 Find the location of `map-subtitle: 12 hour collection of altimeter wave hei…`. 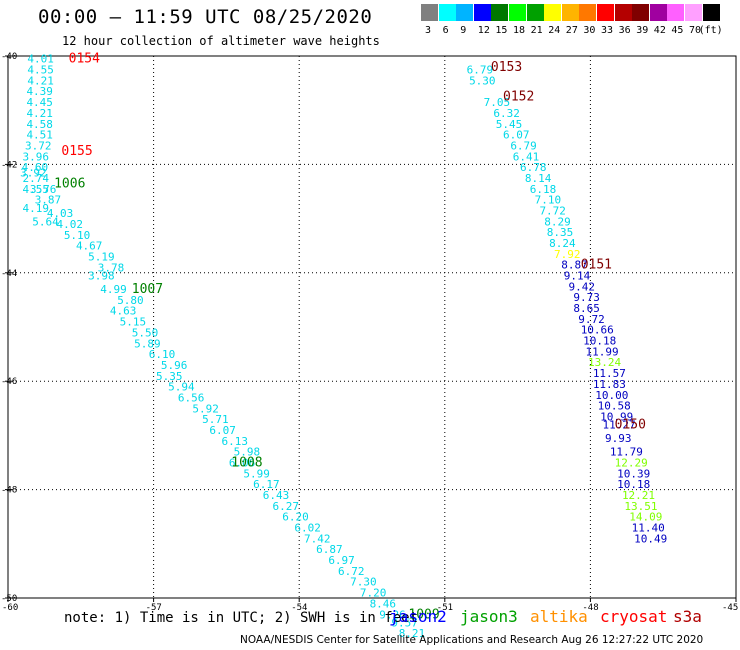

map-subtitle: 12 hour collection of altimeter wave hei… is located at coordinates (221, 41).